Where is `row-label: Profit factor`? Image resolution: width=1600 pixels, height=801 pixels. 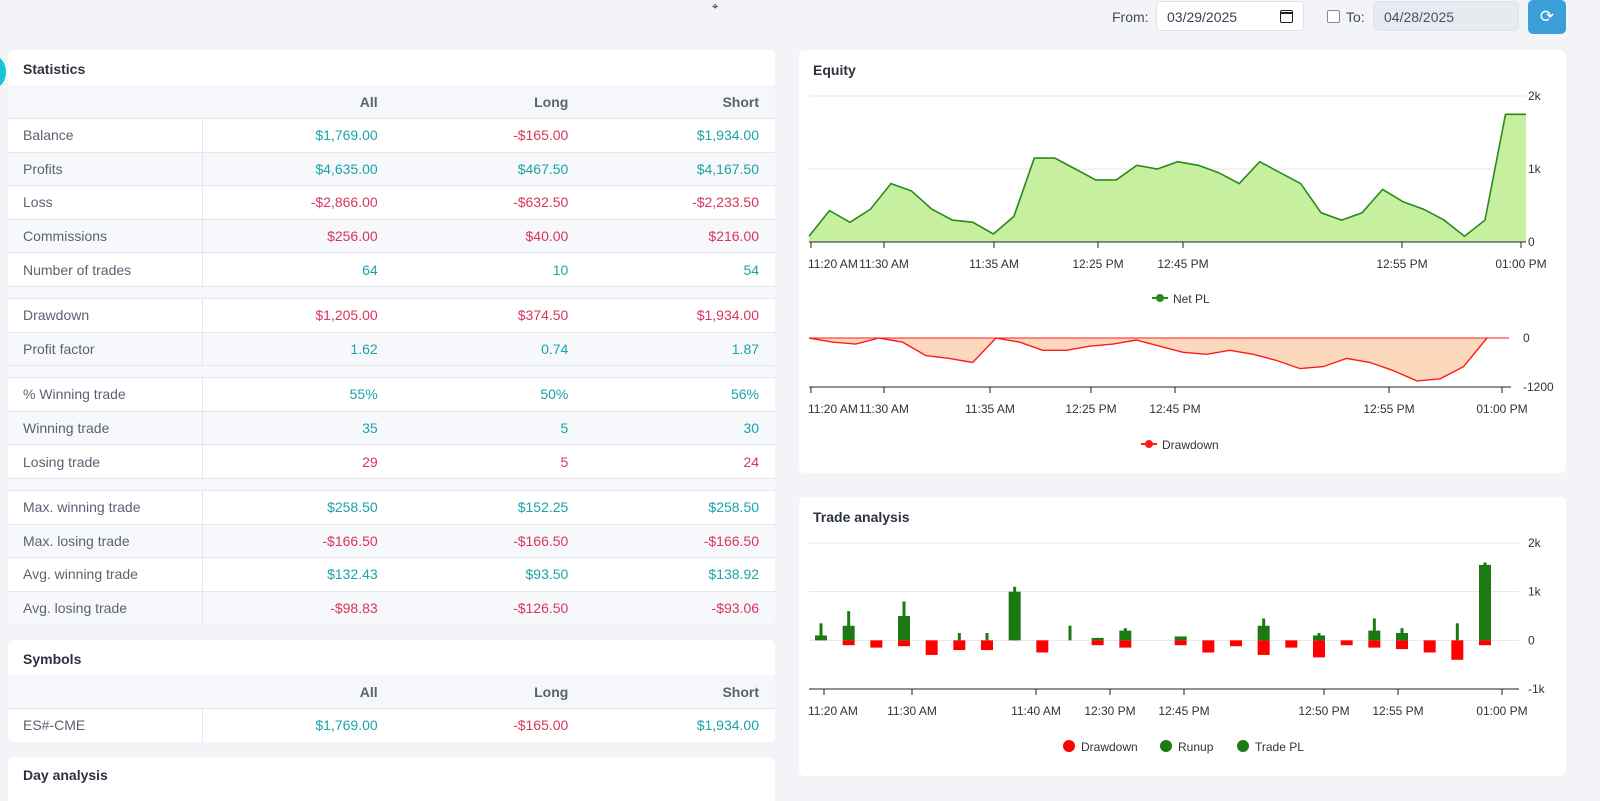
row-label: Profit factor is located at coordinates (105, 349).